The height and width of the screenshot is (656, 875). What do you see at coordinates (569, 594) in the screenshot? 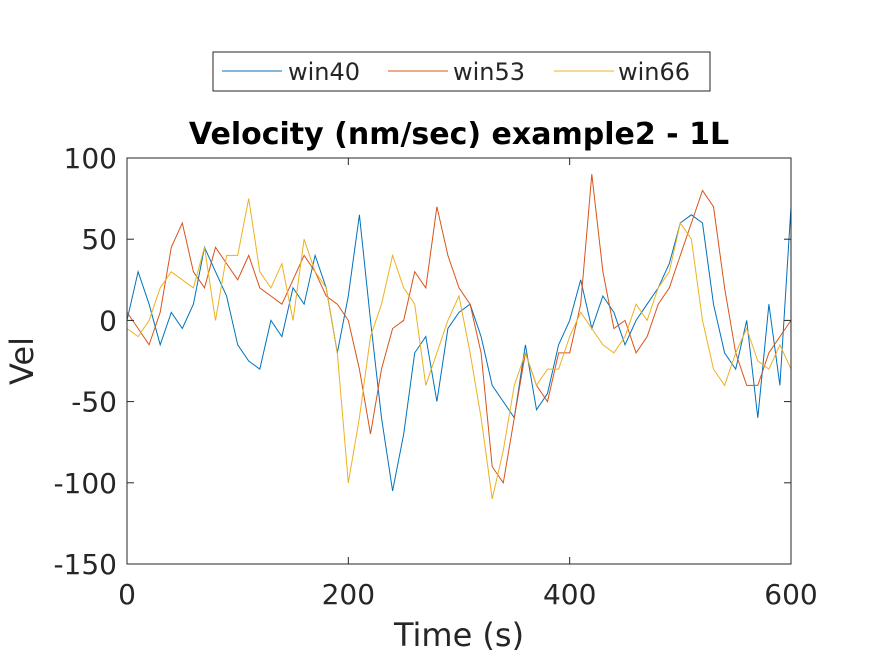
I see `x-tick-label: 400` at bounding box center [569, 594].